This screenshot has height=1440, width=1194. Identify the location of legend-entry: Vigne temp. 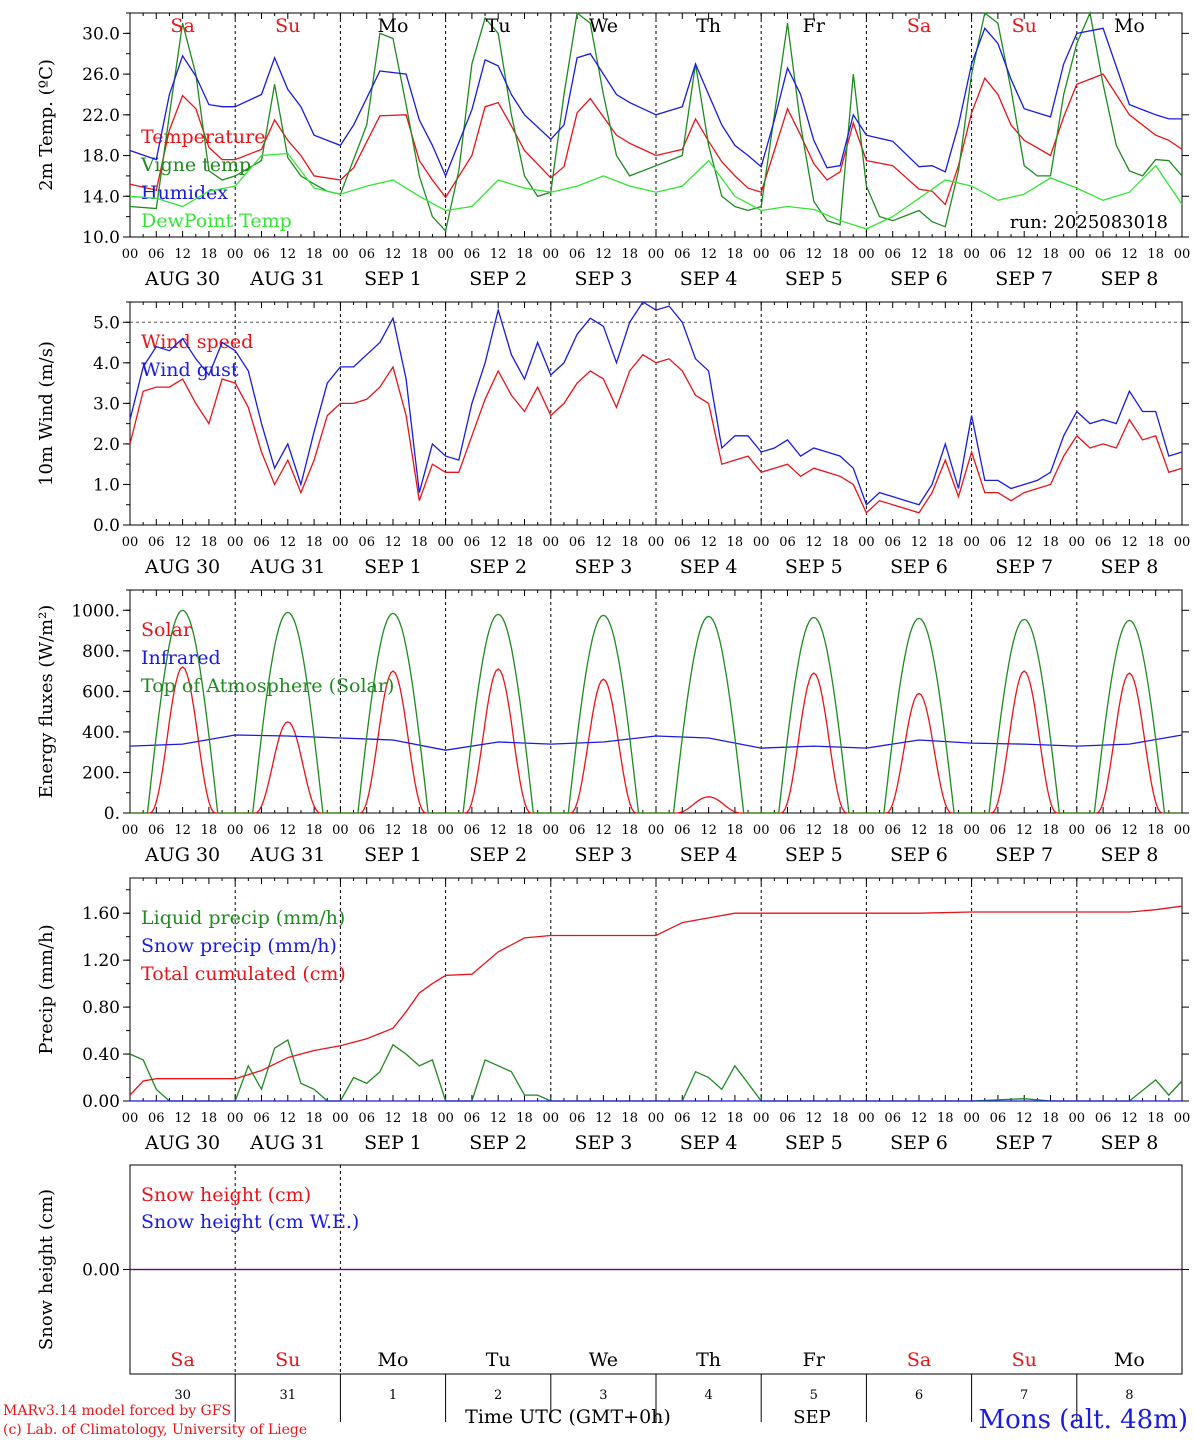
(195, 165).